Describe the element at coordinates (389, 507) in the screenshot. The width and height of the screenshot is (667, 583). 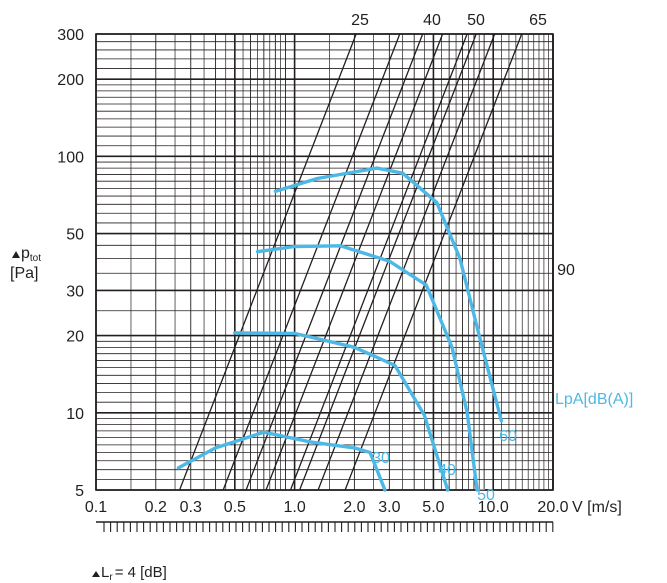
I see `x-tick-label: 3.0` at that location.